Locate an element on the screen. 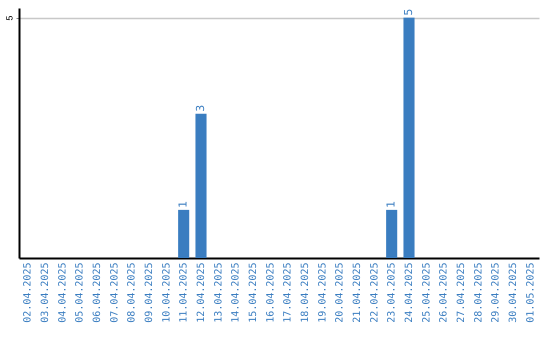 The width and height of the screenshot is (540, 340). data-label: 5 is located at coordinates (408, 12).